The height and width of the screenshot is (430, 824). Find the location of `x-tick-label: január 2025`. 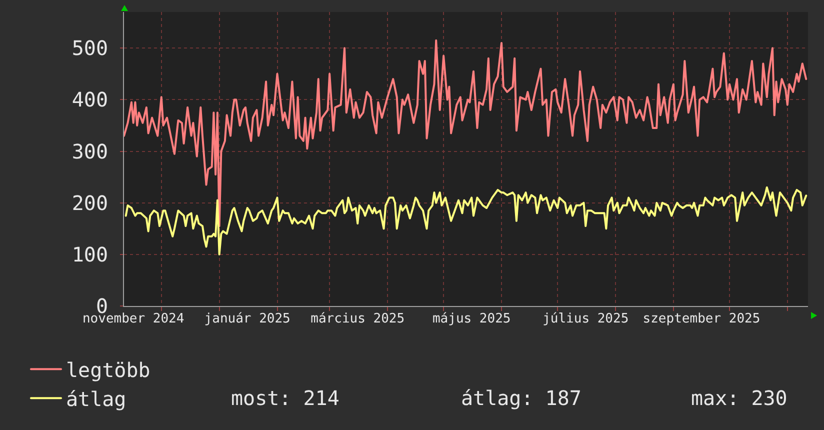

x-tick-label: január 2025 is located at coordinates (247, 319).